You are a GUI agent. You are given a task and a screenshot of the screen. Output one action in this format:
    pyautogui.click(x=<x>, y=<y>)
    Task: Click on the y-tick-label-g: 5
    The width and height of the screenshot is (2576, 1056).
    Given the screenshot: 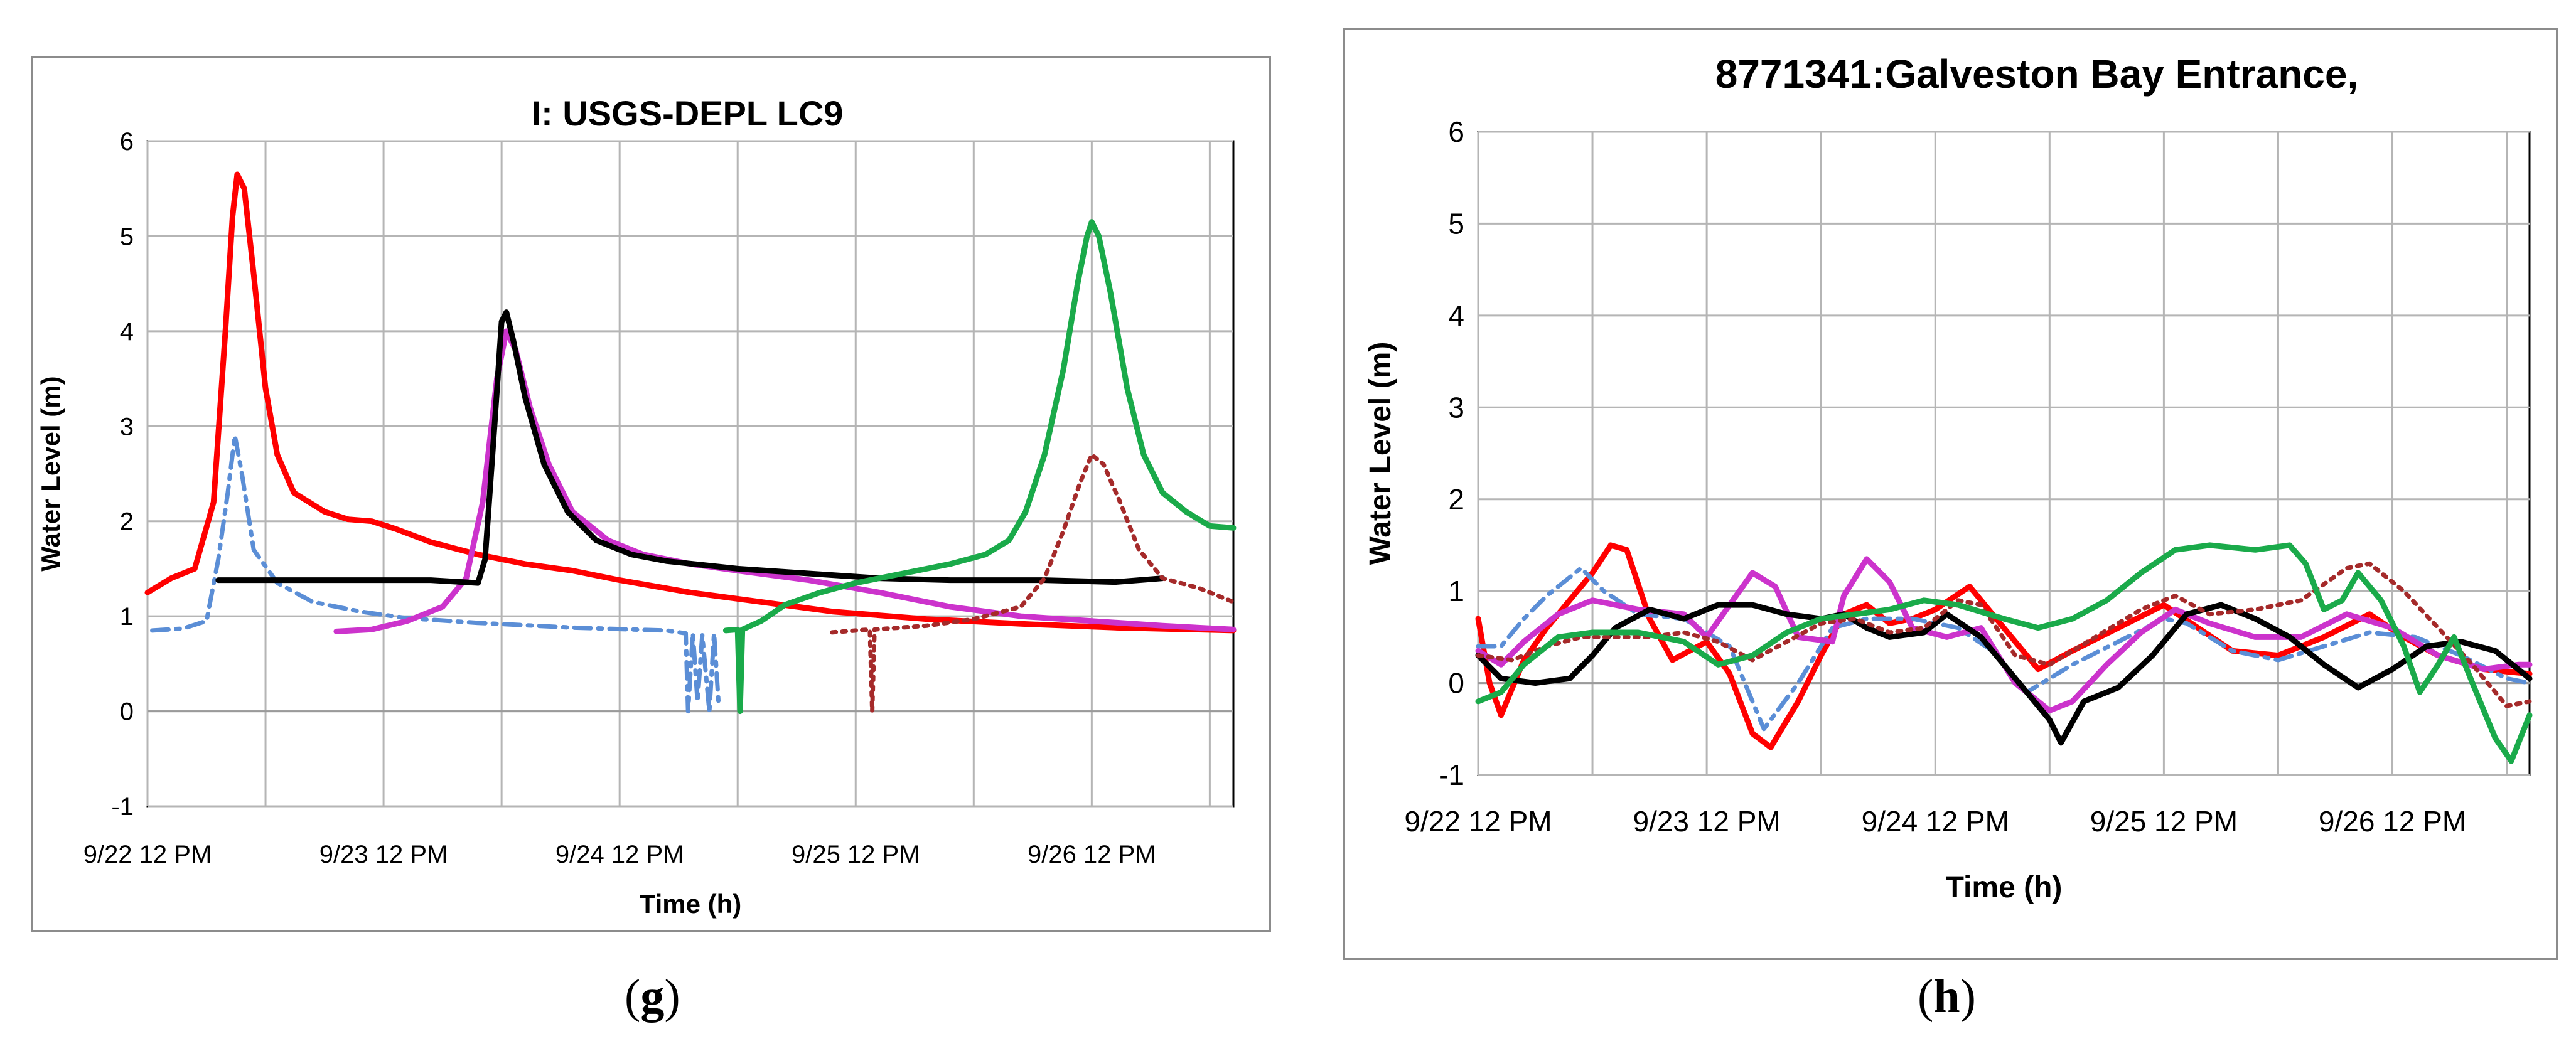 What is the action you would take?
    pyautogui.click(x=127, y=236)
    